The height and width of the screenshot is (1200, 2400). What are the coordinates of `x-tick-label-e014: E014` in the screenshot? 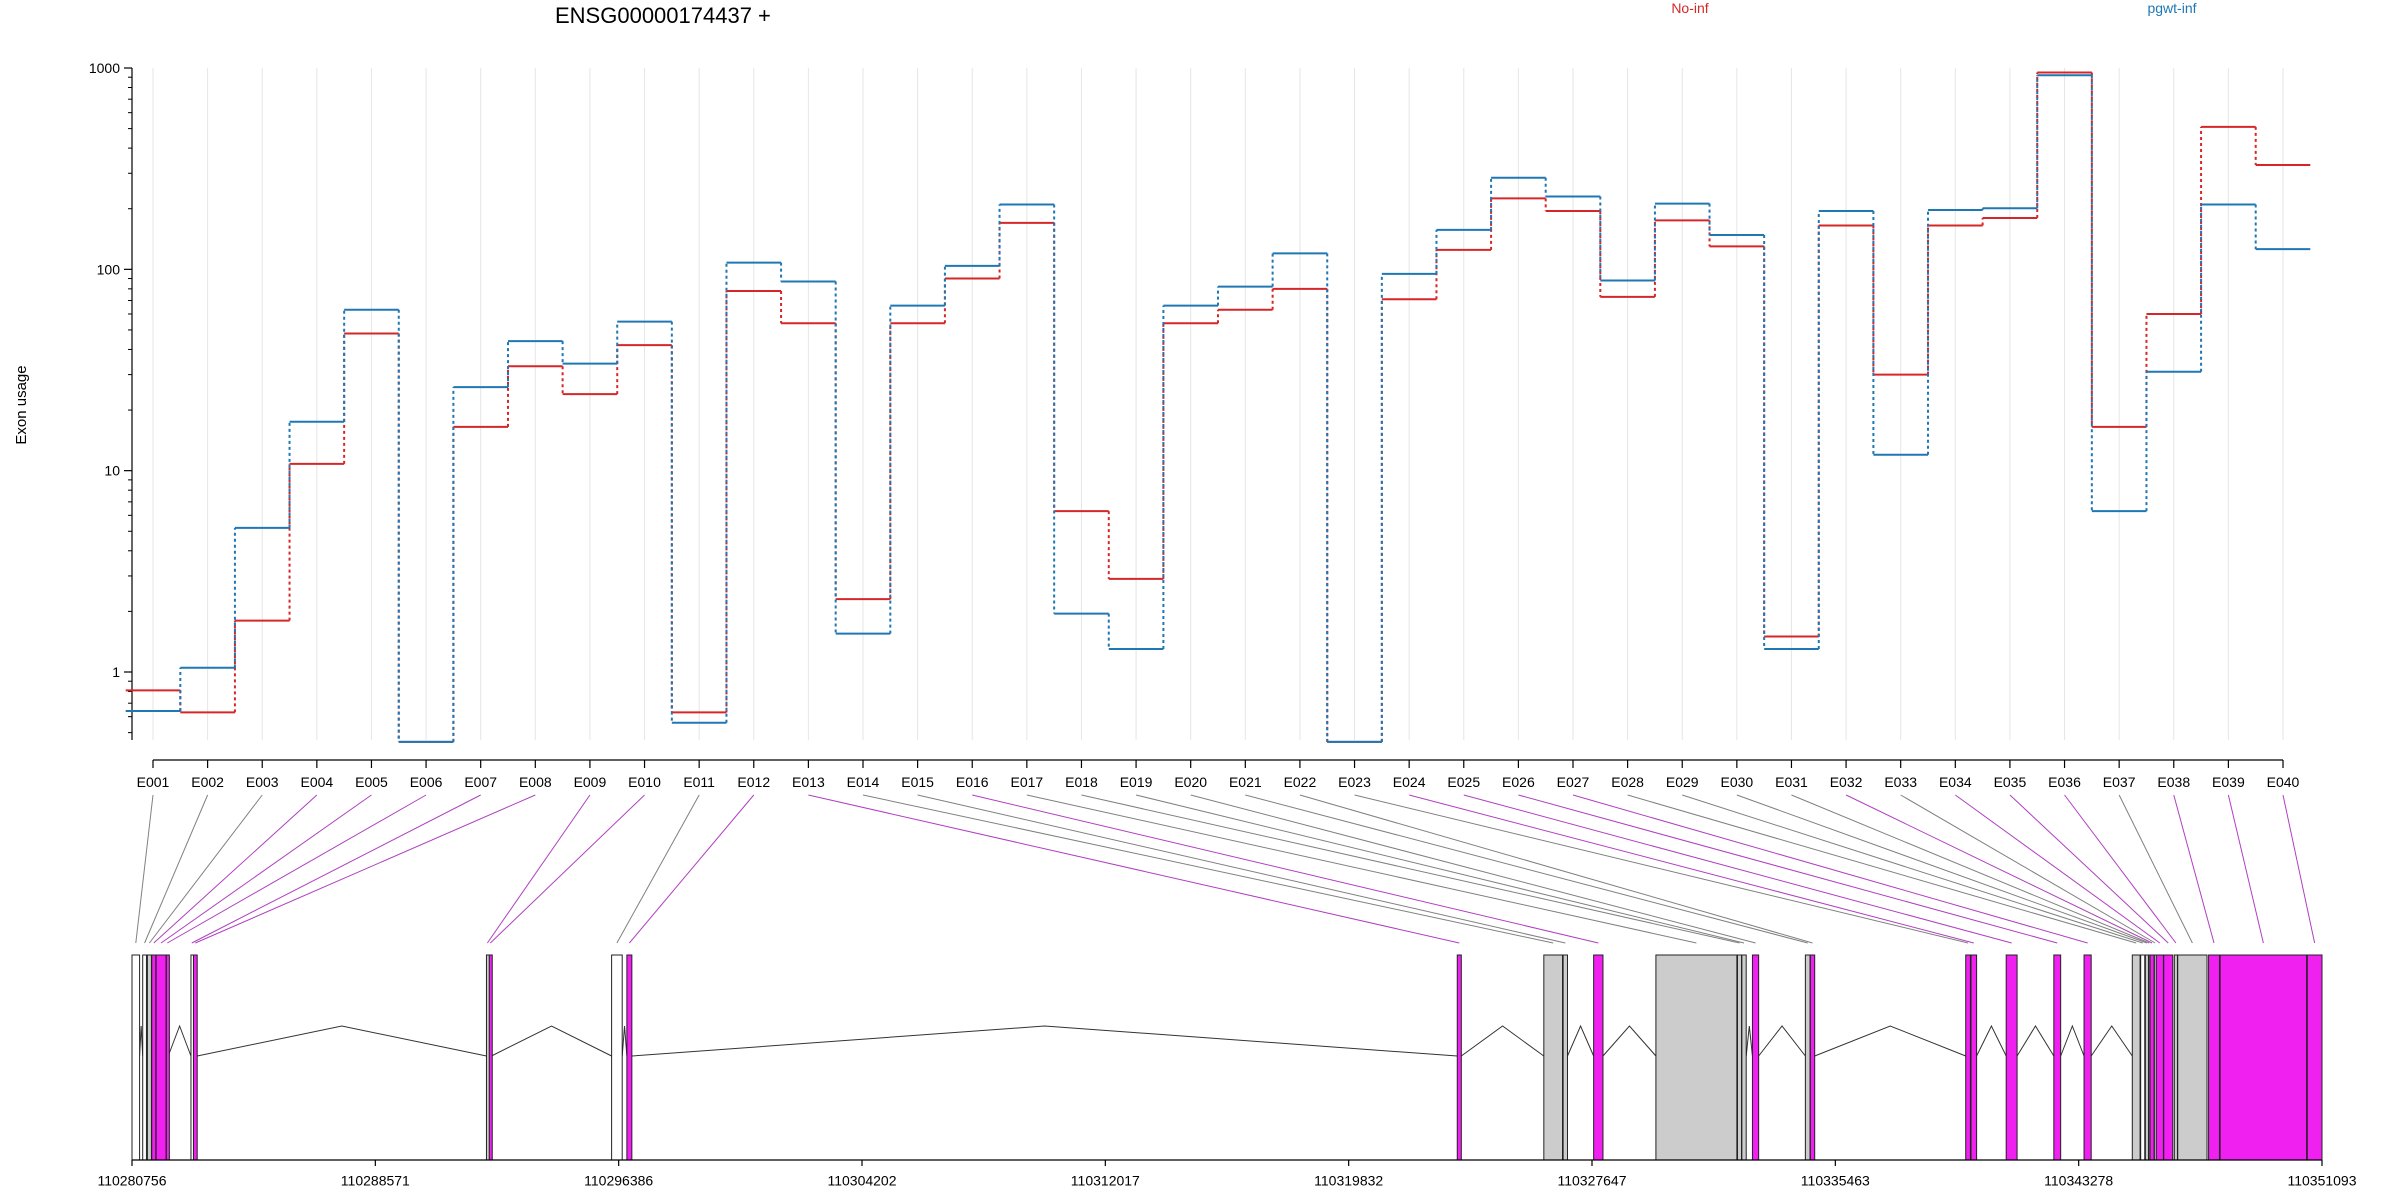 It's located at (863, 782).